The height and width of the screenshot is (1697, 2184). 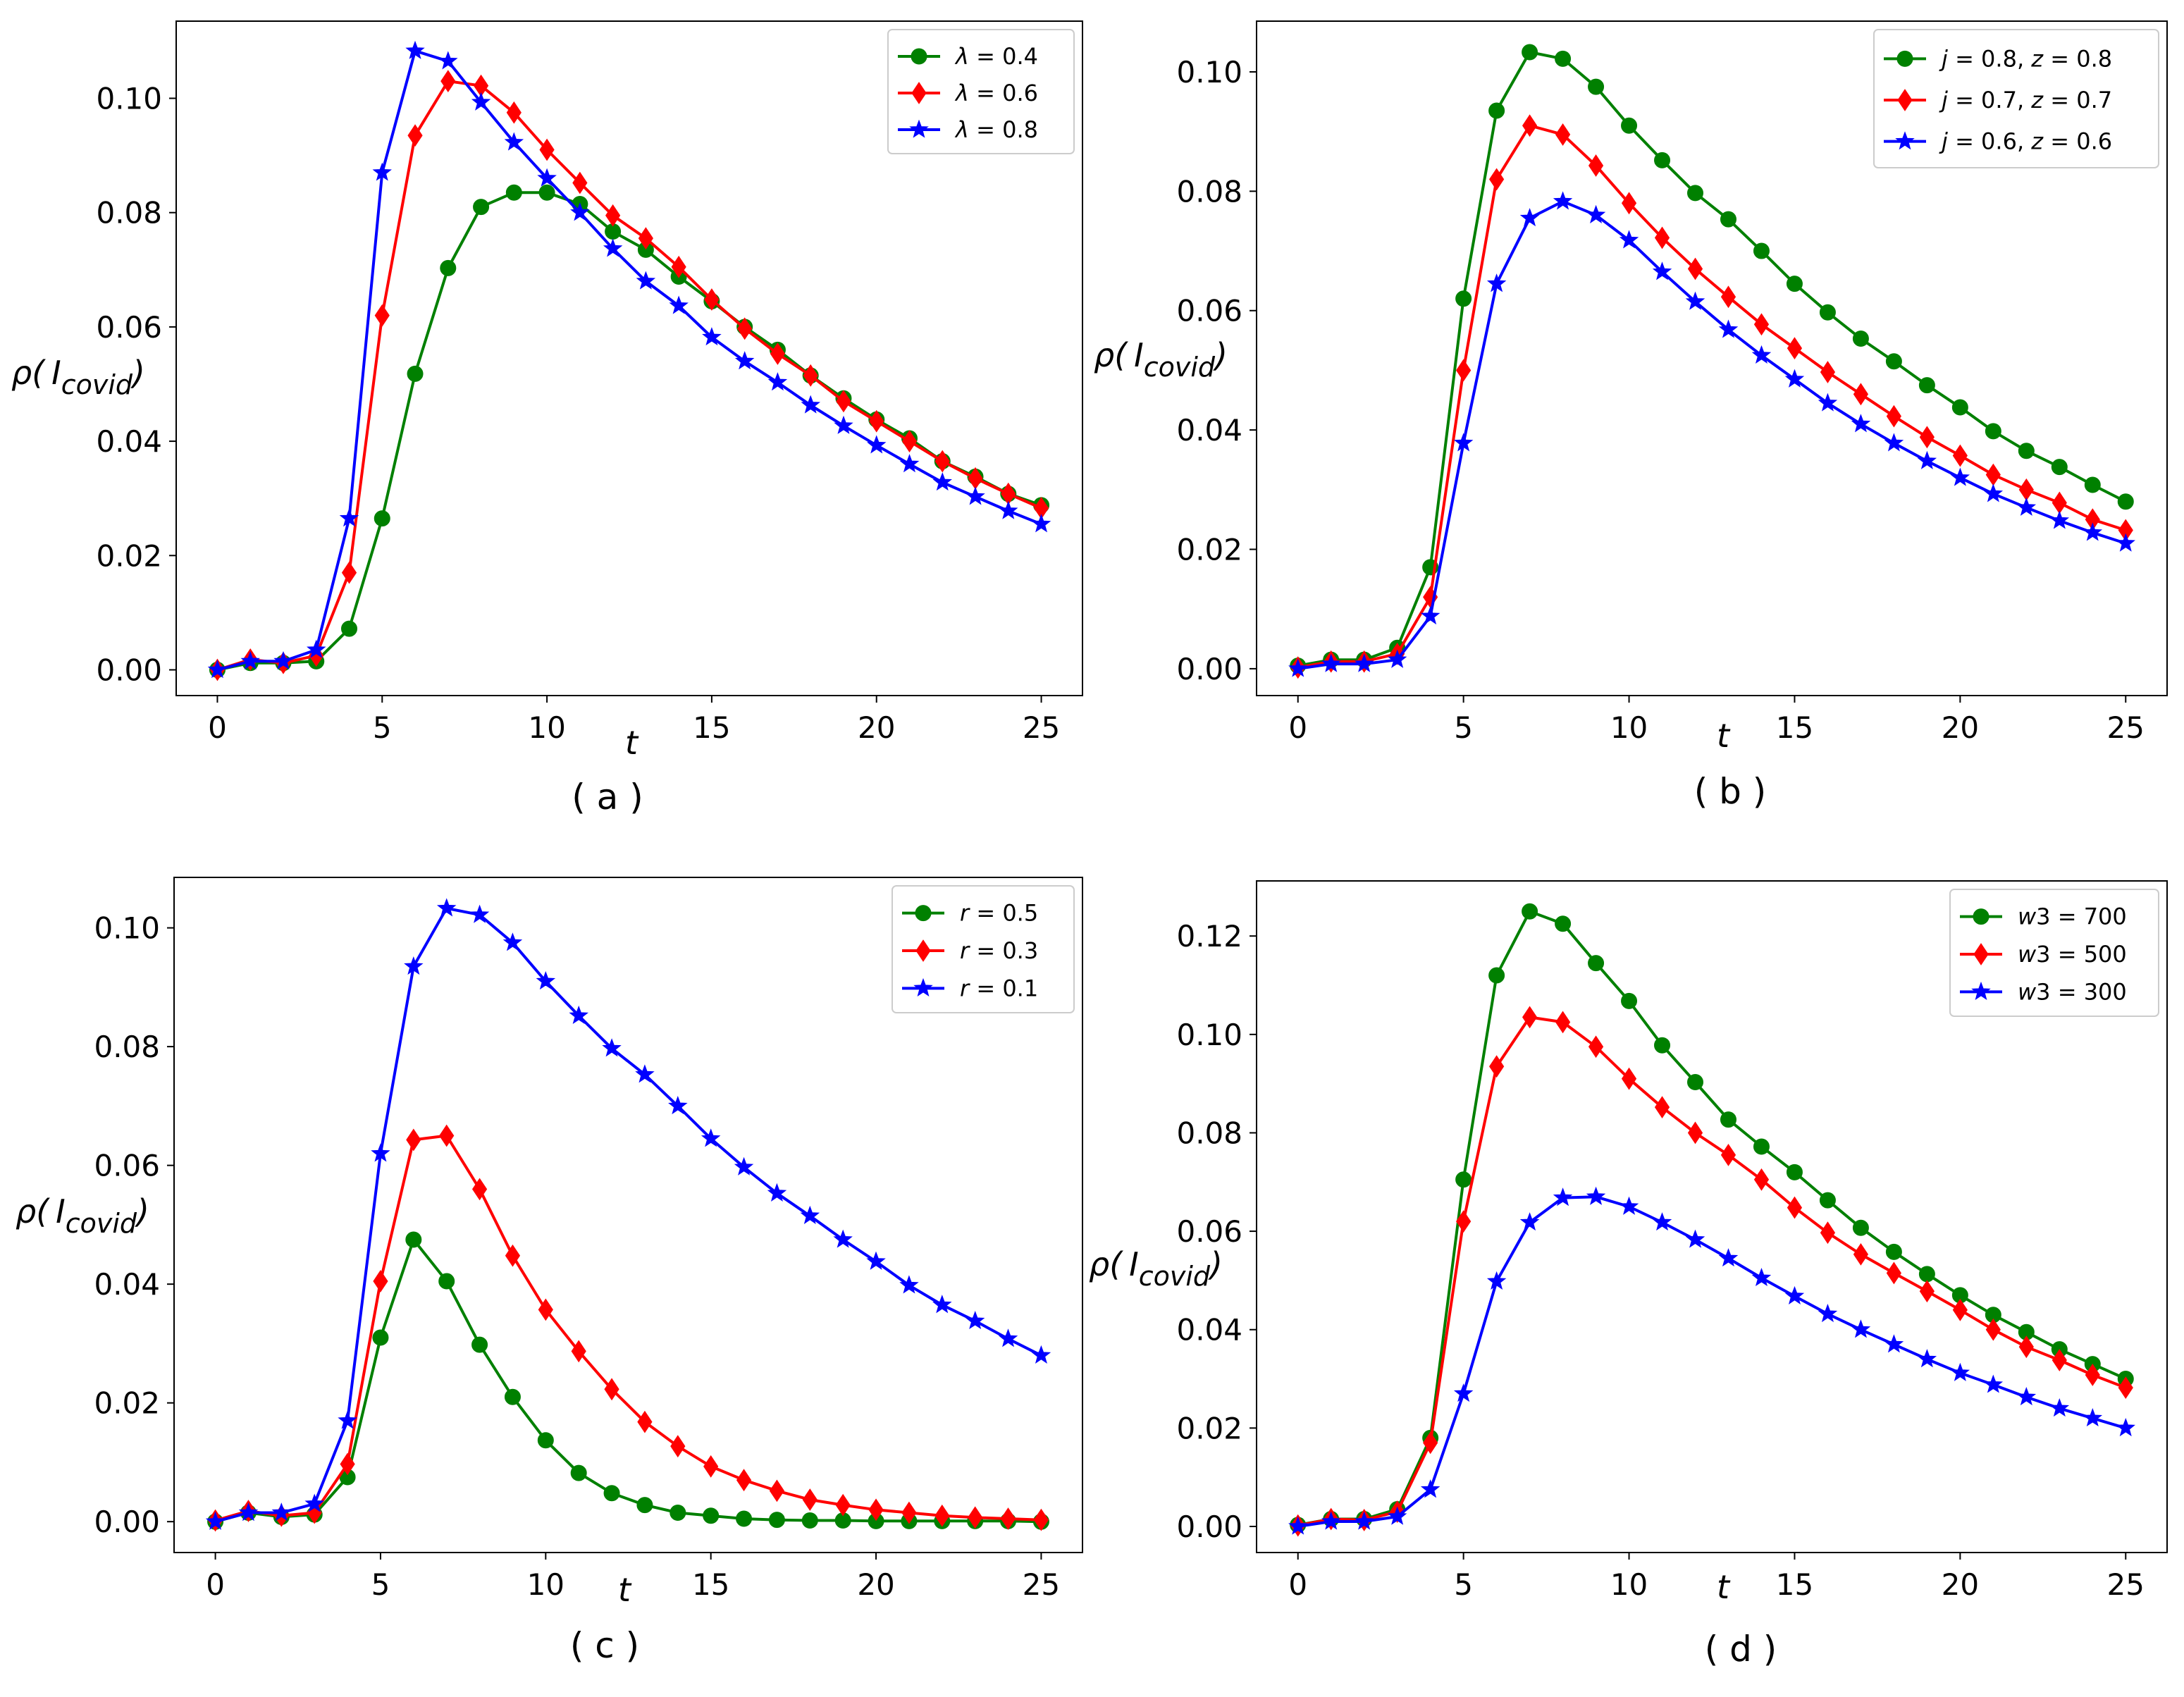 I want to click on y-tick-label: 0.06, so click(x=1209, y=1231).